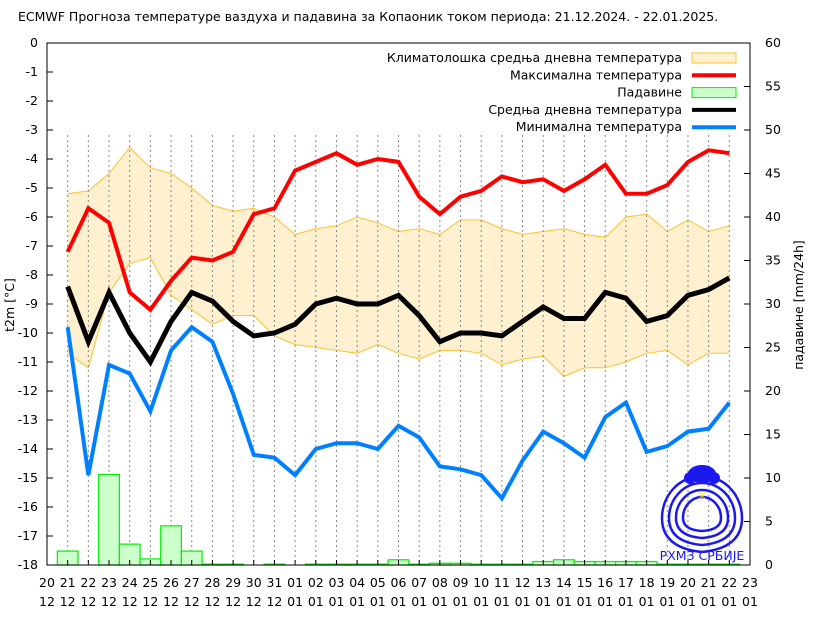  I want to click on y2-tick-label: 20, so click(773, 390).